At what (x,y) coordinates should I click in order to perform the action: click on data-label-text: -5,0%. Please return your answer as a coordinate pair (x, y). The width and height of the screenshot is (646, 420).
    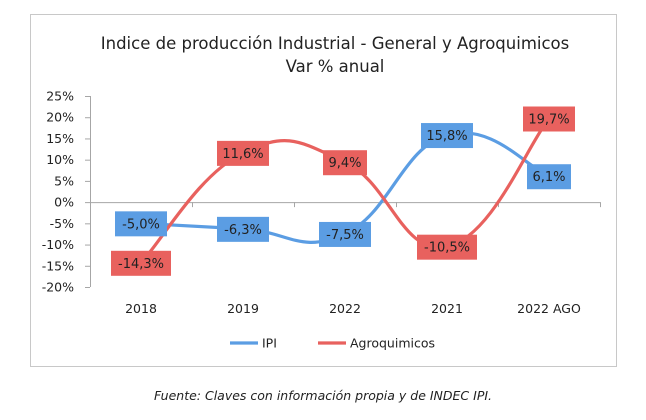
    Looking at the image, I should click on (141, 224).